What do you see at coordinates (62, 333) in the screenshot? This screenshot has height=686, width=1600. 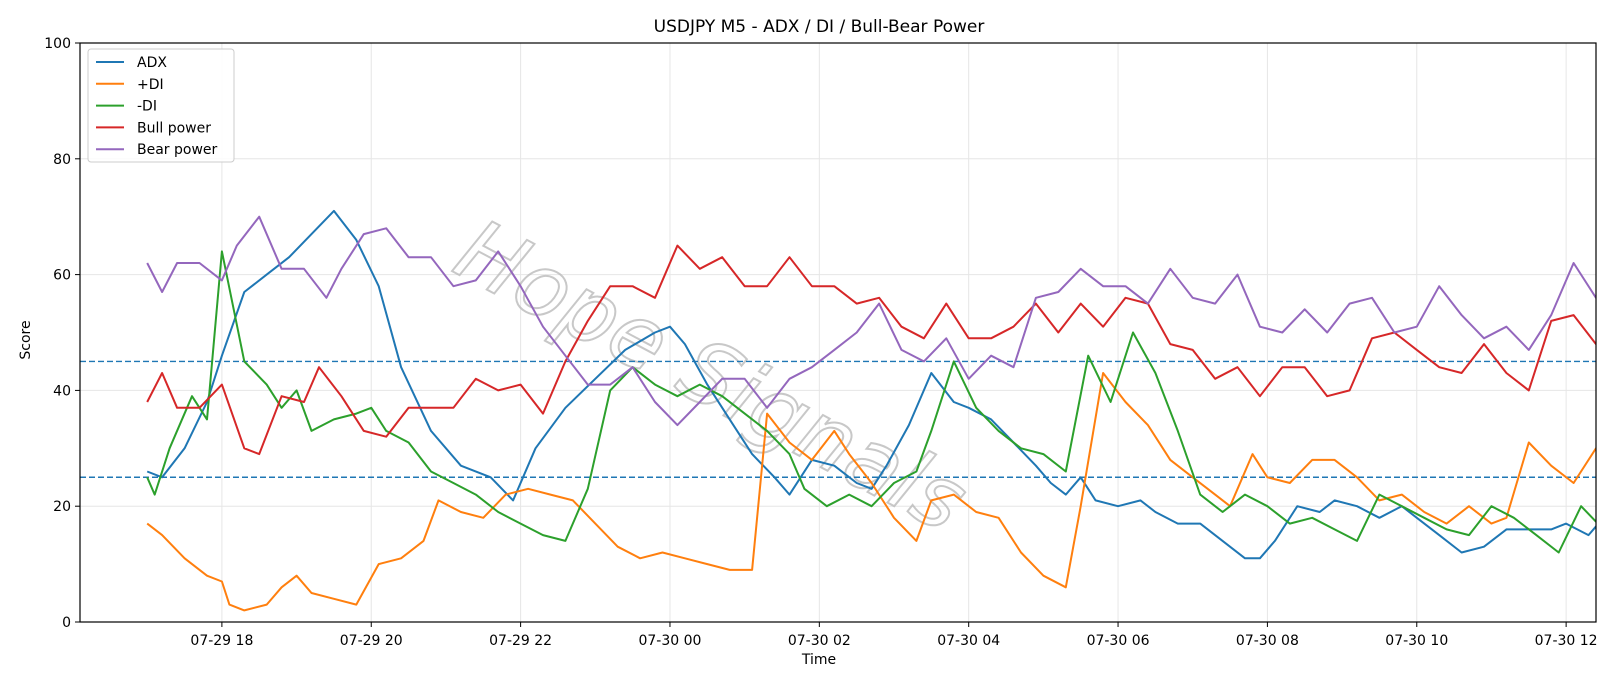 I see `y-axis-ticks: 0 20 40 60 80 100` at bounding box center [62, 333].